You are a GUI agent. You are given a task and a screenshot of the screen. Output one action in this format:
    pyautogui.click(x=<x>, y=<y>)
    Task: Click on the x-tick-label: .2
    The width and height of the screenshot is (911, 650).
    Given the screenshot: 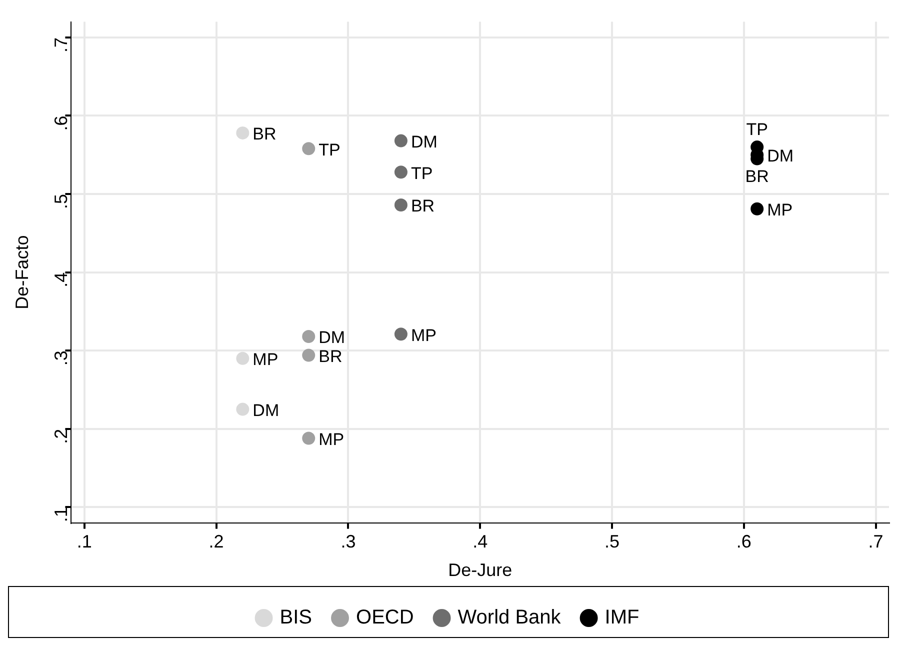 What is the action you would take?
    pyautogui.click(x=216, y=542)
    